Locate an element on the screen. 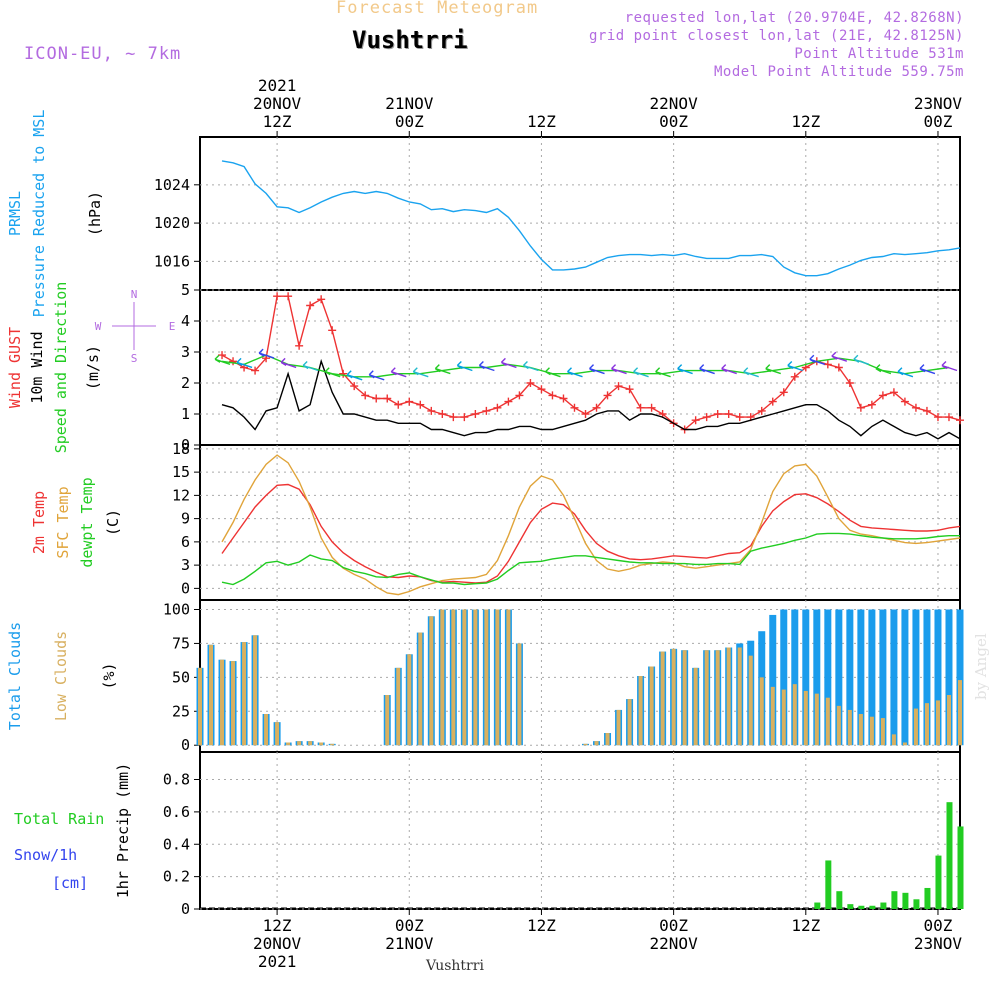  y-tick-label: 25 is located at coordinates (181, 711).